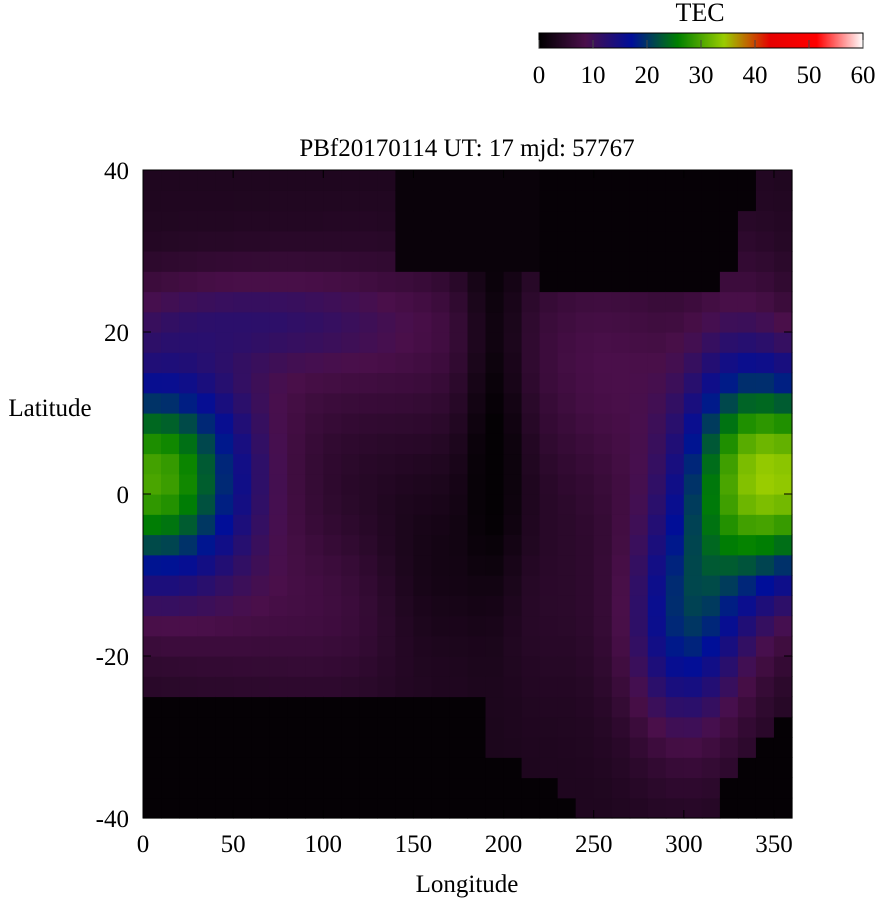 Image resolution: width=877 pixels, height=900 pixels. What do you see at coordinates (49, 408) in the screenshot?
I see `y-axis-label: Latitude` at bounding box center [49, 408].